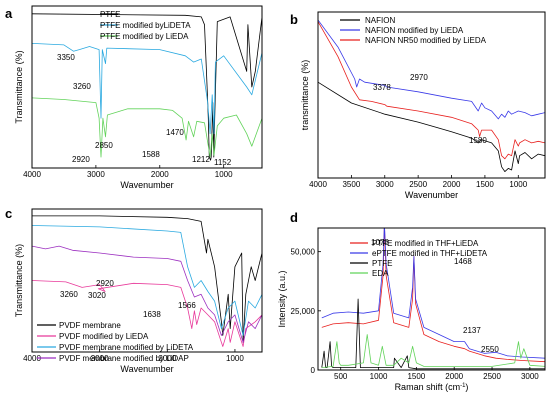  Describe the element at coordinates (124, 358) in the screenshot. I see `legend-label-c-3: PVDF membrane modified by LiDAP` at that location.